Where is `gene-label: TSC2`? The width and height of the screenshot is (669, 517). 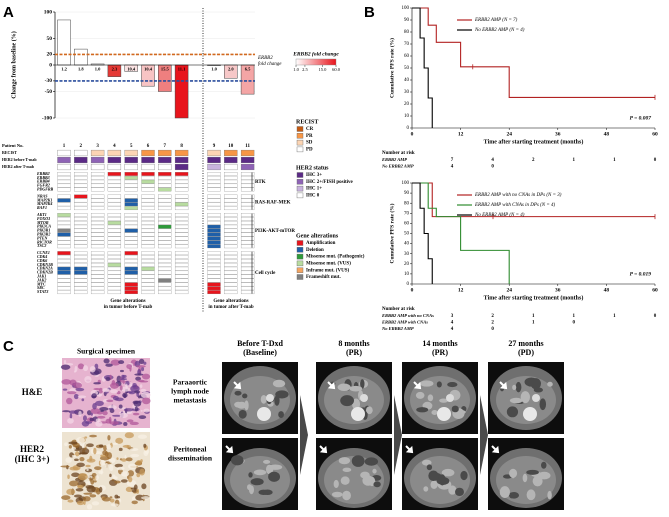
gene-label: TSC2 is located at coordinates (41, 245).